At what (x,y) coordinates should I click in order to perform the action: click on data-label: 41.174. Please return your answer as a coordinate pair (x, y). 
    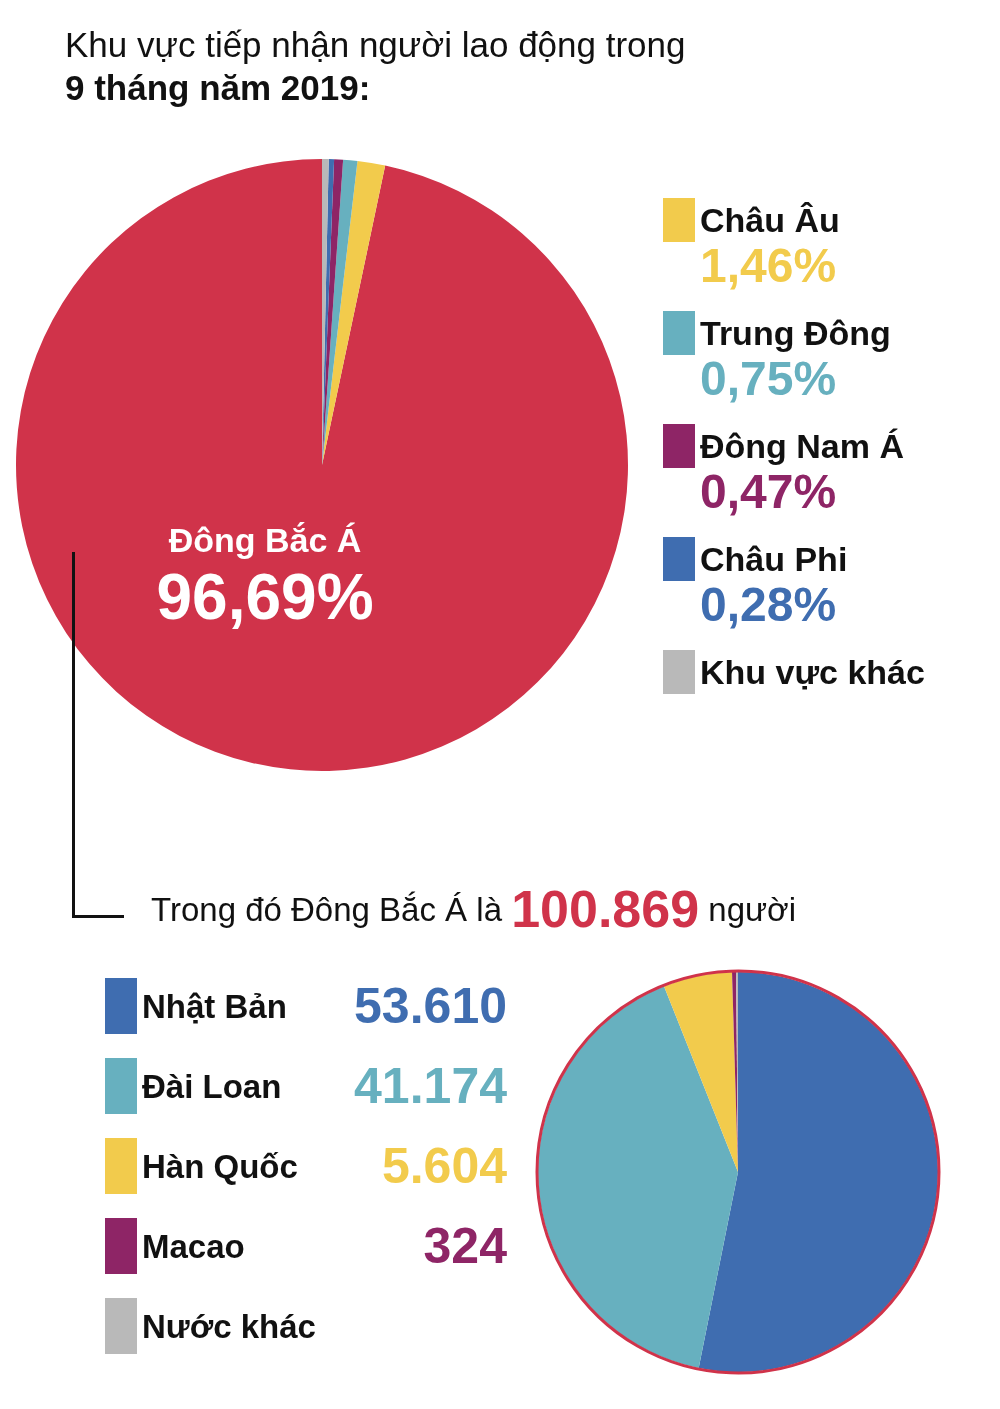
    Looking at the image, I should click on (431, 1086).